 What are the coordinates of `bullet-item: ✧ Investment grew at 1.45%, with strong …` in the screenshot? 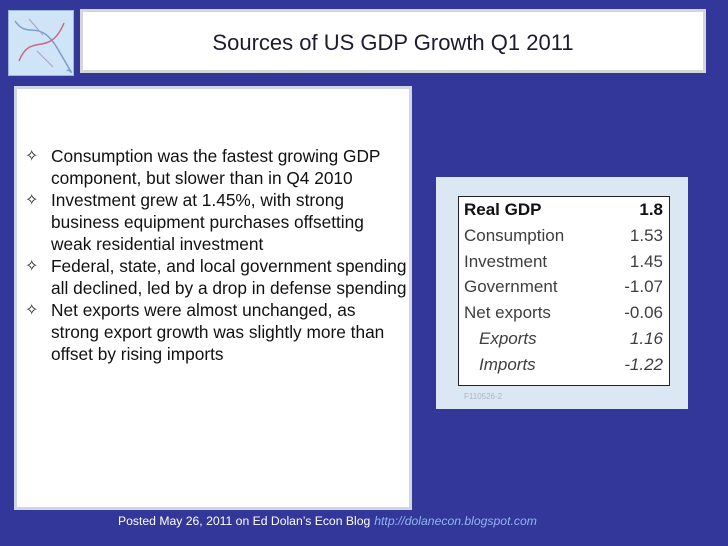 It's located at (215, 222).